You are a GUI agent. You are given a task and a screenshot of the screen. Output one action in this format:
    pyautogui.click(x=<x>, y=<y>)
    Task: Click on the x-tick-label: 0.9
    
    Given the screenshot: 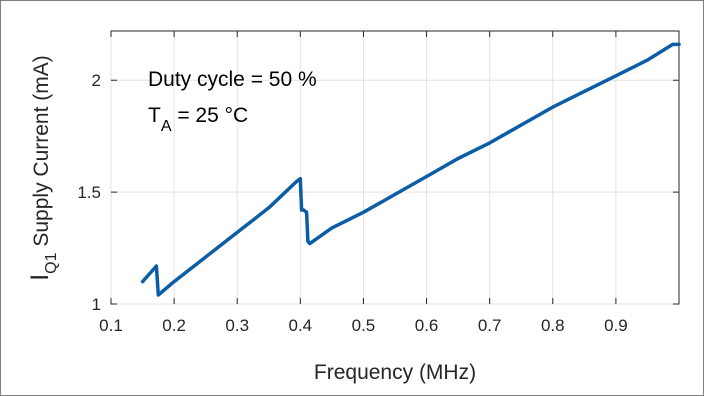 What is the action you would take?
    pyautogui.click(x=616, y=325)
    